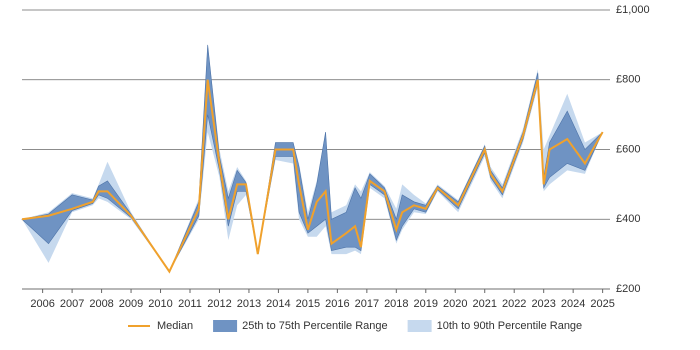 The width and height of the screenshot is (700, 350). Describe the element at coordinates (315, 326) in the screenshot. I see `legend-label: 25th to 75th Percentile Range` at that location.